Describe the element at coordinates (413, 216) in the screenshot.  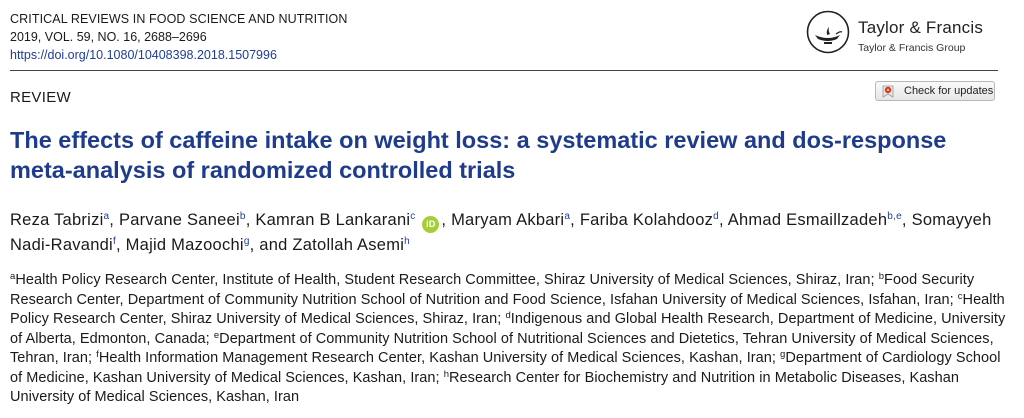
I see `author-affil-sup: c` at that location.